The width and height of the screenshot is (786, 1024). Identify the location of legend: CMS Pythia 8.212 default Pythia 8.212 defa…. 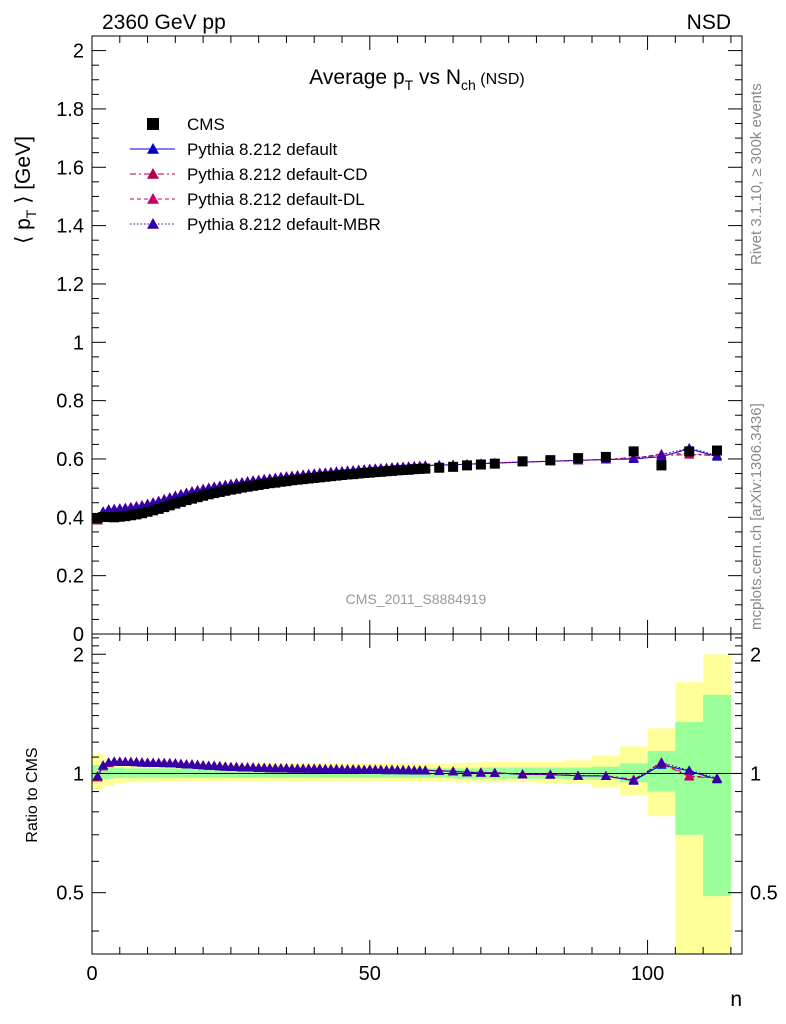
(255, 174).